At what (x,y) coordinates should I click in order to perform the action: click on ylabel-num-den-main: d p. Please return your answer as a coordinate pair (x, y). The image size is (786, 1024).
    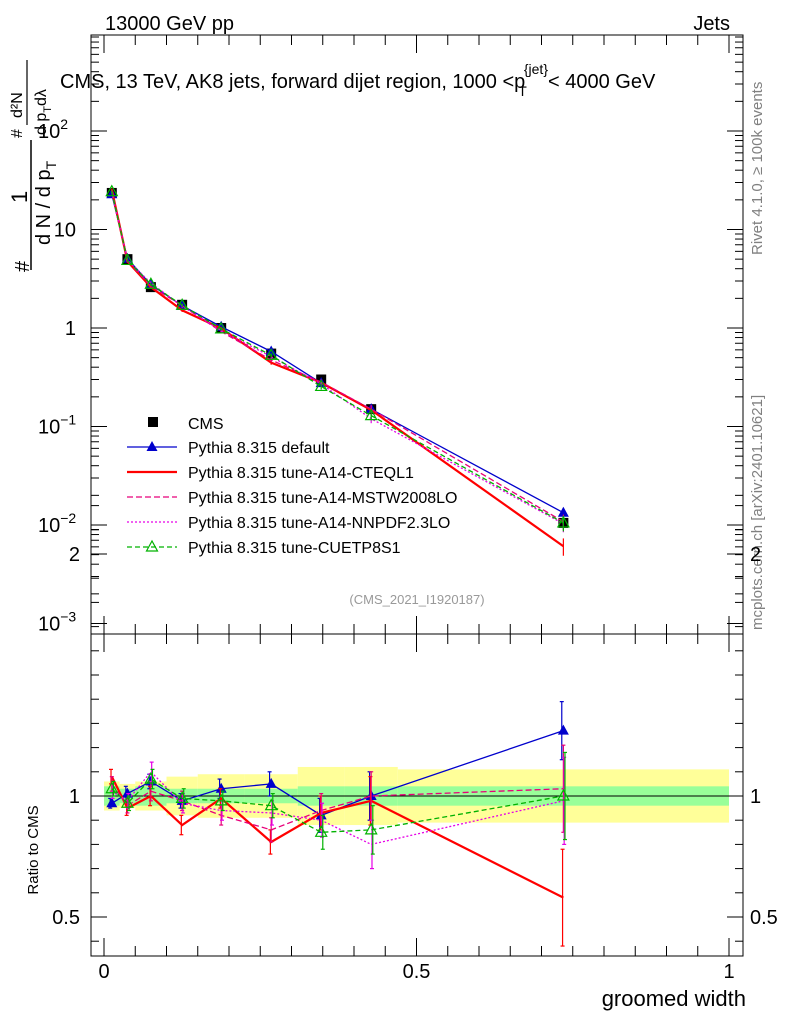
    Looking at the image, I should click on (41, 124).